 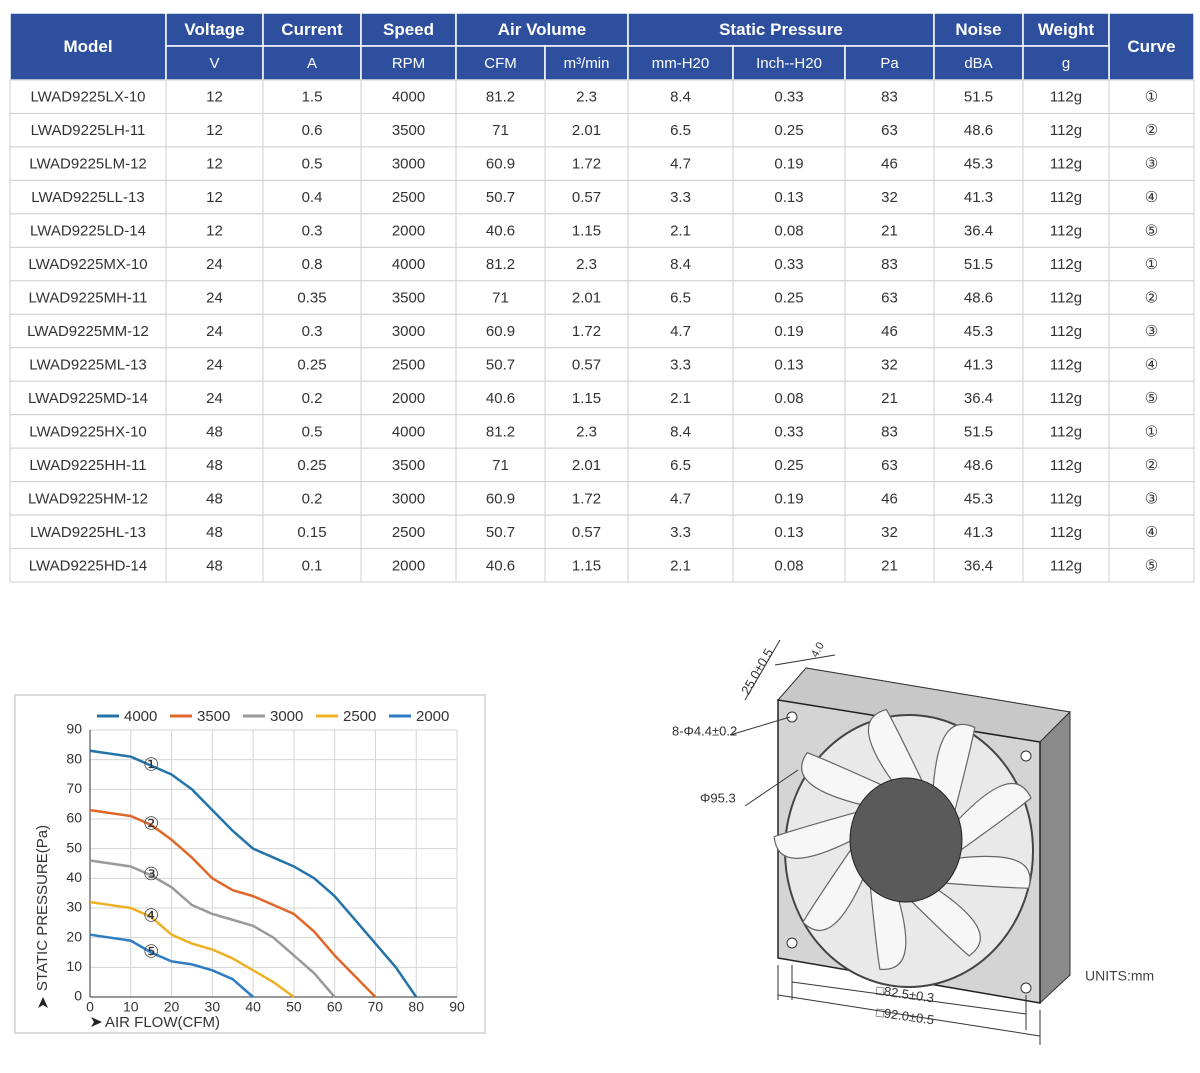 What do you see at coordinates (151, 951) in the screenshot?
I see `curve-label: ⑤` at bounding box center [151, 951].